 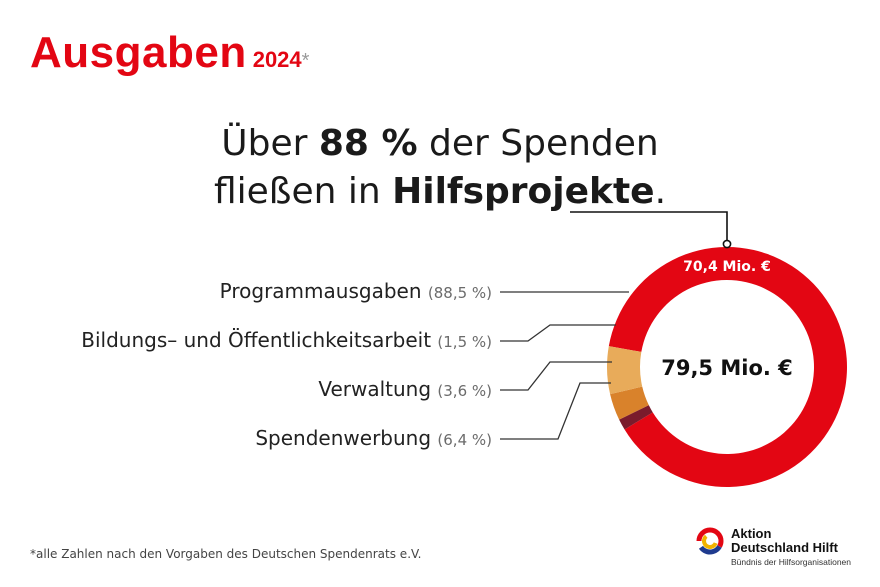 I want to click on page-year: 2024, so click(x=277, y=59).